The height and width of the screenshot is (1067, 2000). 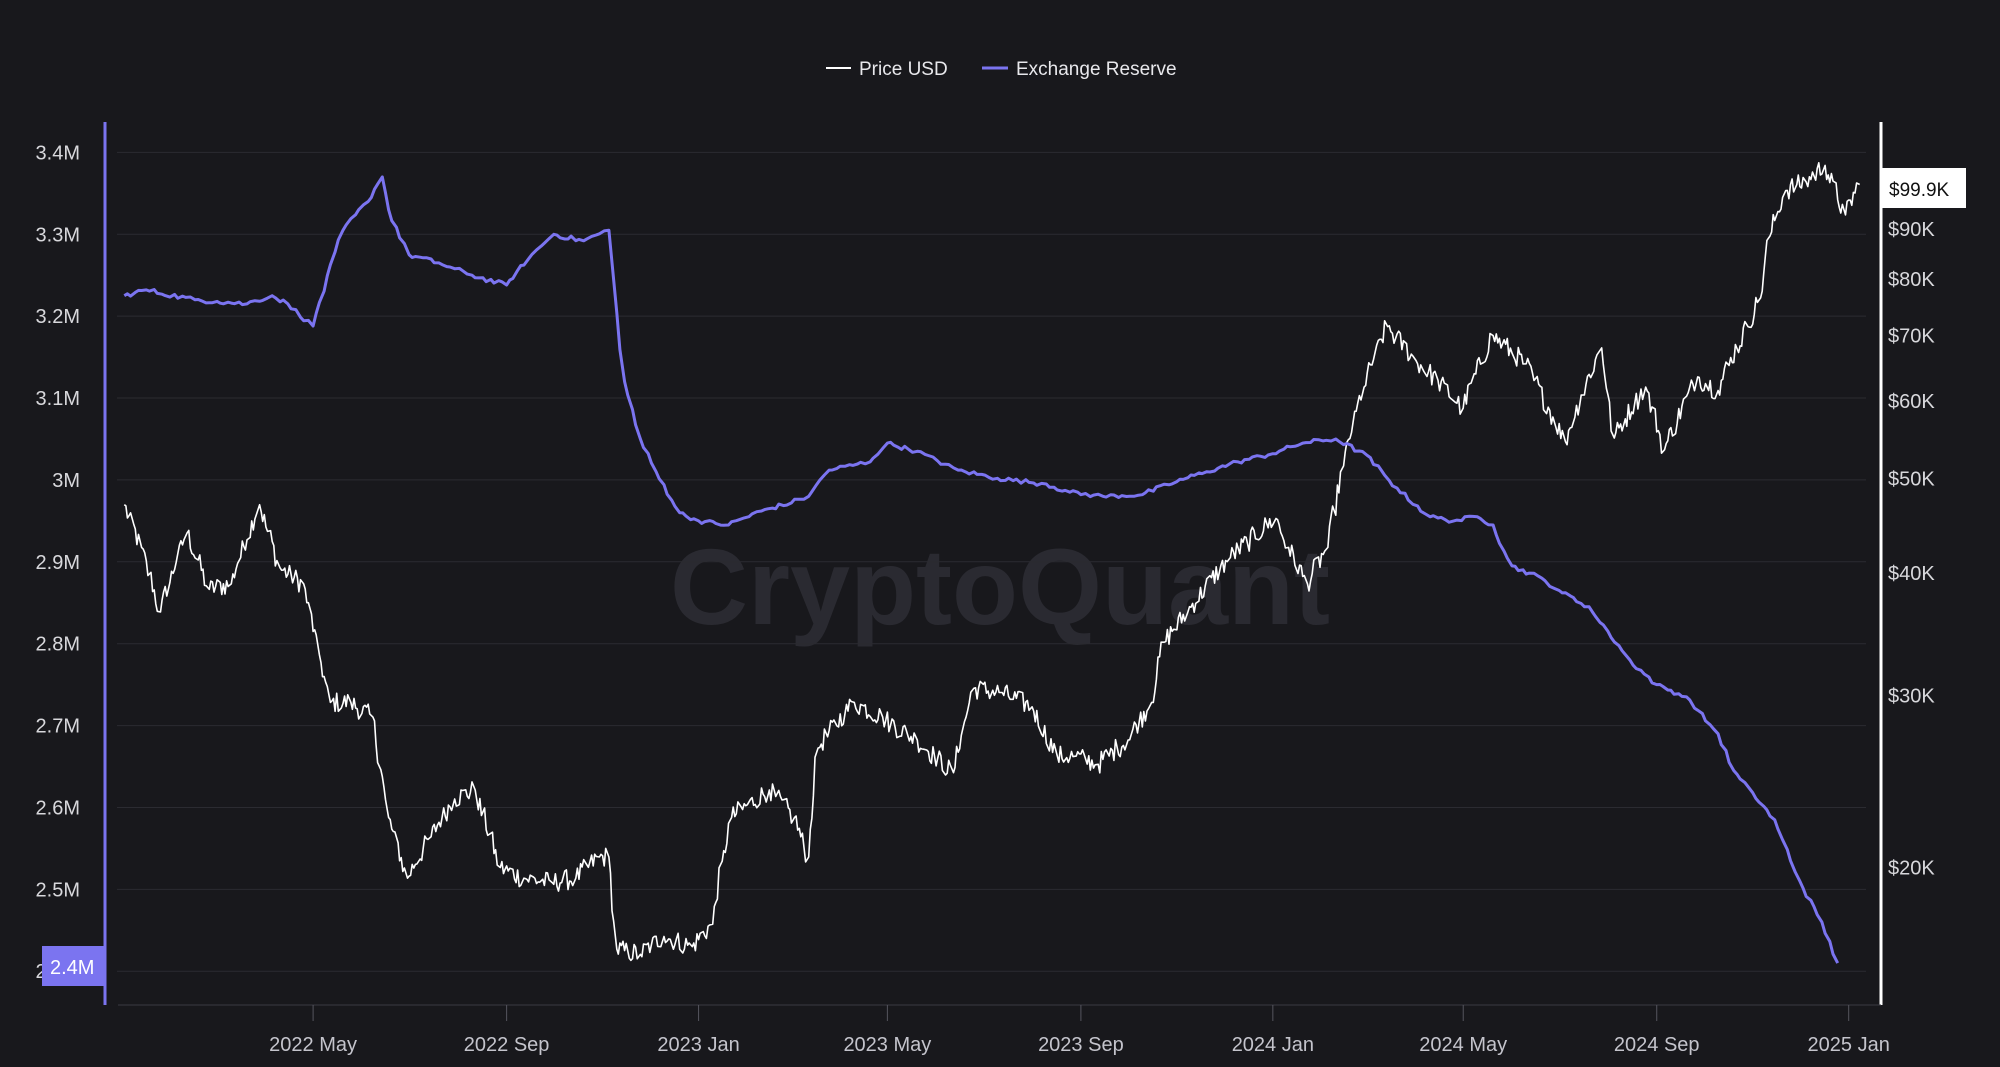 What do you see at coordinates (58, 808) in the screenshot?
I see `left-tick-label: 2.6M` at bounding box center [58, 808].